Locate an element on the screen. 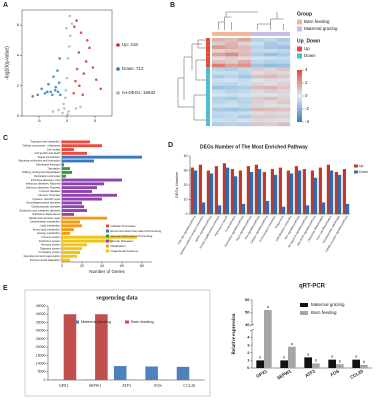  y-tick-label: Global and overview maps is located at coordinates (45, 218).